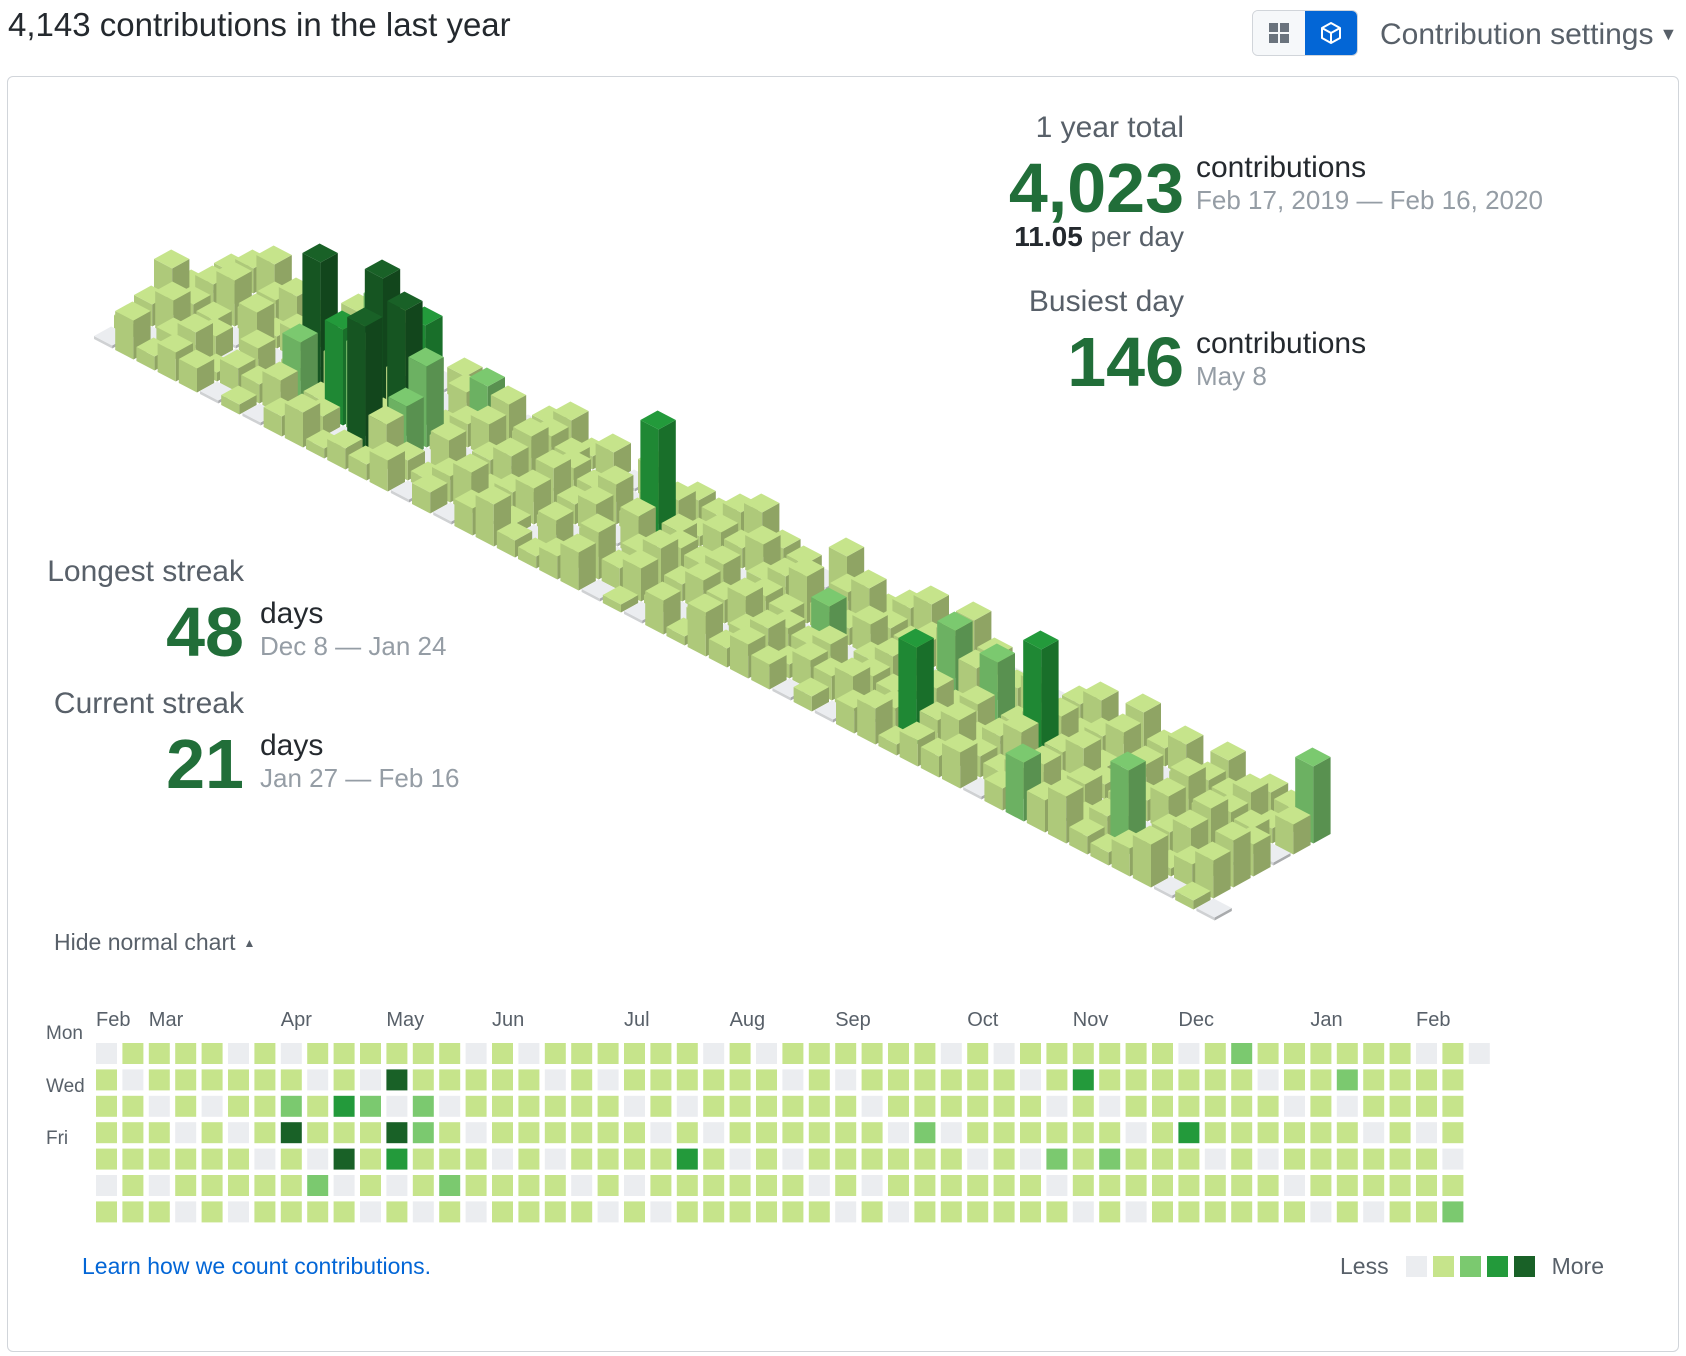 The height and width of the screenshot is (1356, 1686). Describe the element at coordinates (257, 1266) in the screenshot. I see `learn-how-we-count-link: Learn how we count contributions.` at that location.